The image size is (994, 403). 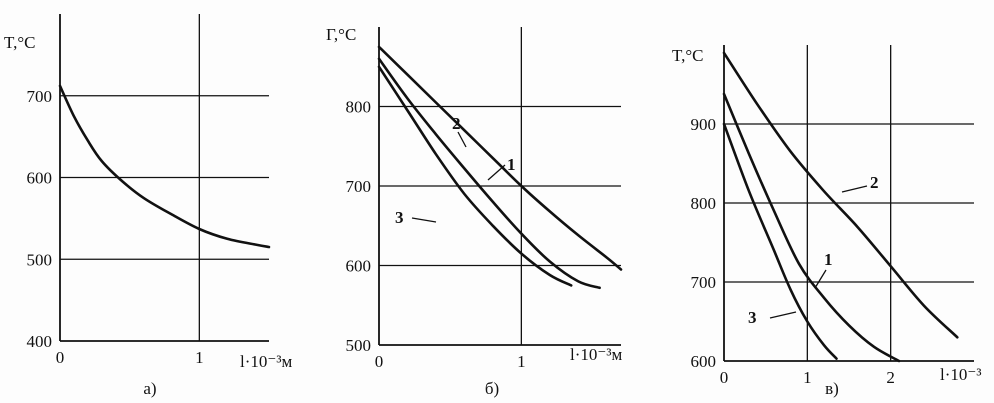 What do you see at coordinates (832, 388) in the screenshot?
I see `panel-label: в)` at bounding box center [832, 388].